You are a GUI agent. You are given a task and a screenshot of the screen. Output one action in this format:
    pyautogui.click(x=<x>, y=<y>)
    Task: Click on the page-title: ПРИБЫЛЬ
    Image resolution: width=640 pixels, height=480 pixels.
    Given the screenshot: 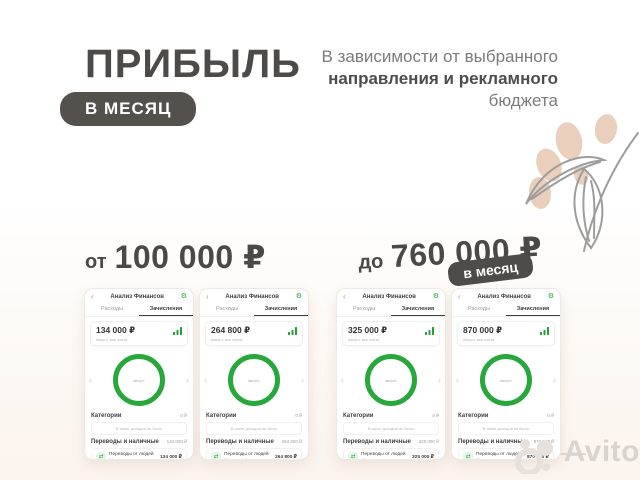 What is the action you would take?
    pyautogui.click(x=193, y=64)
    